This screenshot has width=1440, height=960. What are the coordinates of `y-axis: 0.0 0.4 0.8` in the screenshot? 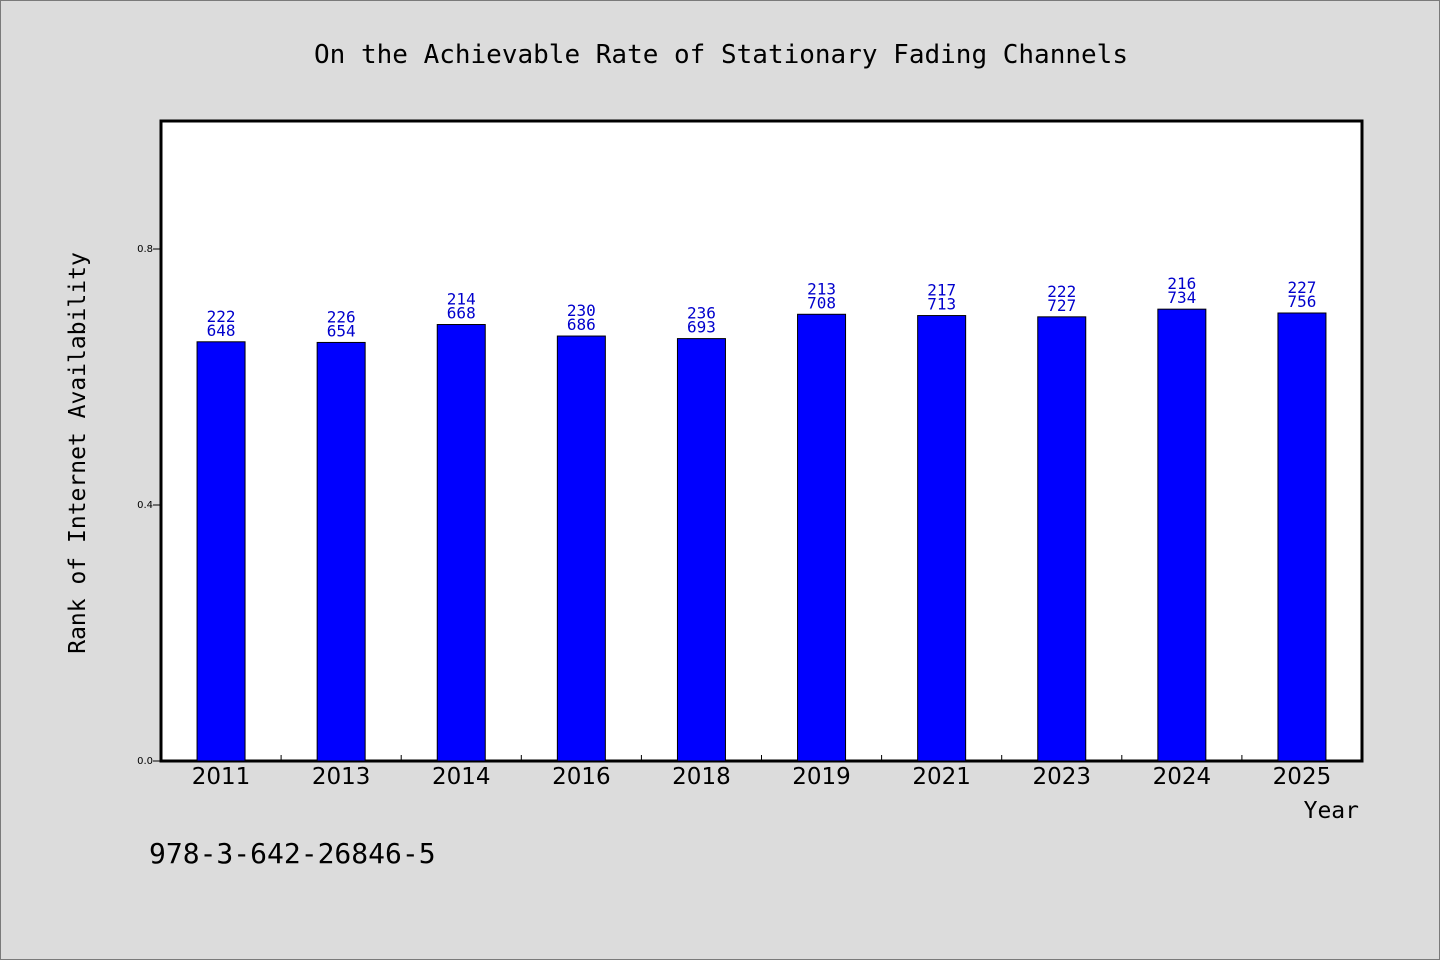 It's located at (149, 505).